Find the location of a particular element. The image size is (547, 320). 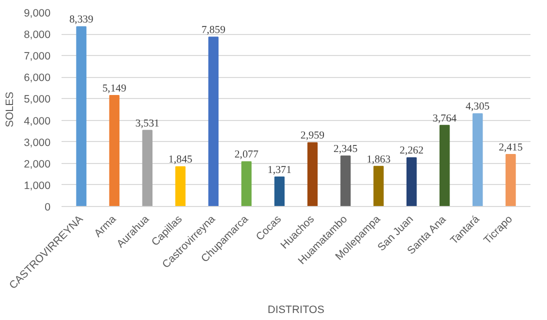

data-label: 1,845 is located at coordinates (180, 160).